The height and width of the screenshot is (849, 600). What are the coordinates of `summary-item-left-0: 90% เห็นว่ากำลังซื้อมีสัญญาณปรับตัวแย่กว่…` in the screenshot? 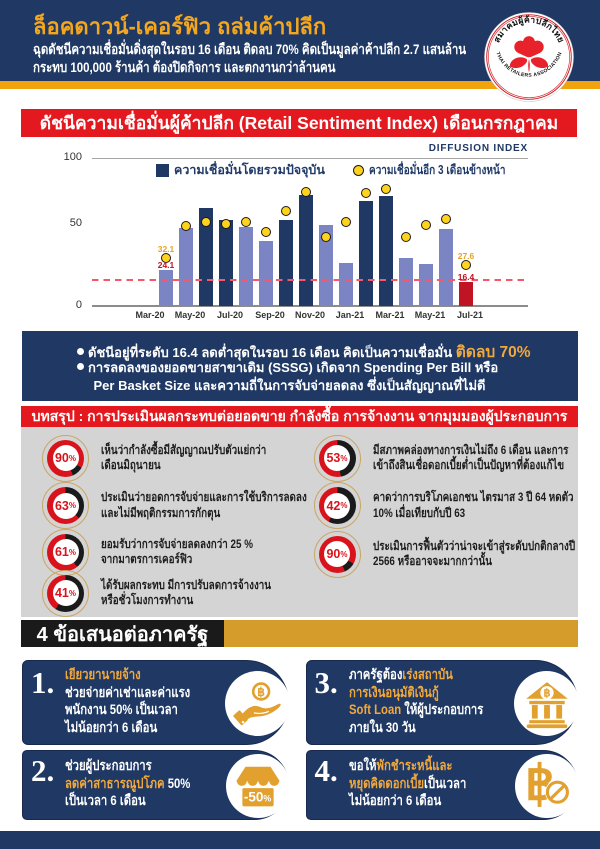 It's located at (175, 458).